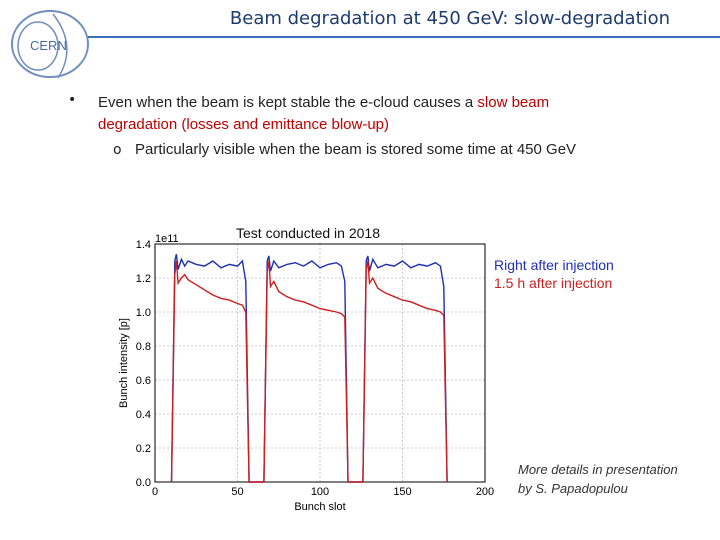 The height and width of the screenshot is (540, 720). What do you see at coordinates (404, 37) in the screenshot?
I see `title-divider` at bounding box center [404, 37].